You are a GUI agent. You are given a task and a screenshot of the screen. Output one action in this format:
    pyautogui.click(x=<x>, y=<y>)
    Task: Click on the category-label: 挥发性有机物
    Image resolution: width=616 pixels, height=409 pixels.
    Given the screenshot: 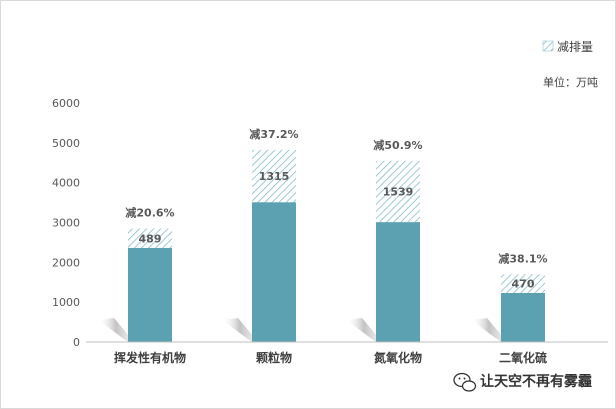 What is the action you would take?
    pyautogui.click(x=150, y=357)
    